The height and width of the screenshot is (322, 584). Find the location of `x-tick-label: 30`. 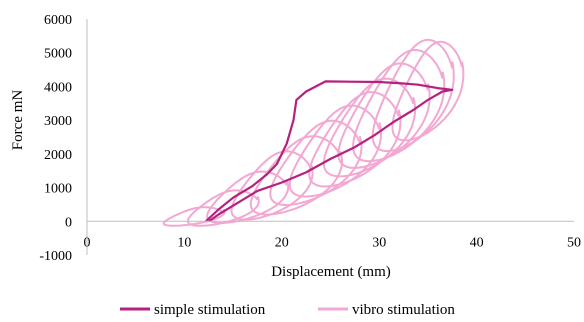

x-tick-label: 30 is located at coordinates (379, 242).